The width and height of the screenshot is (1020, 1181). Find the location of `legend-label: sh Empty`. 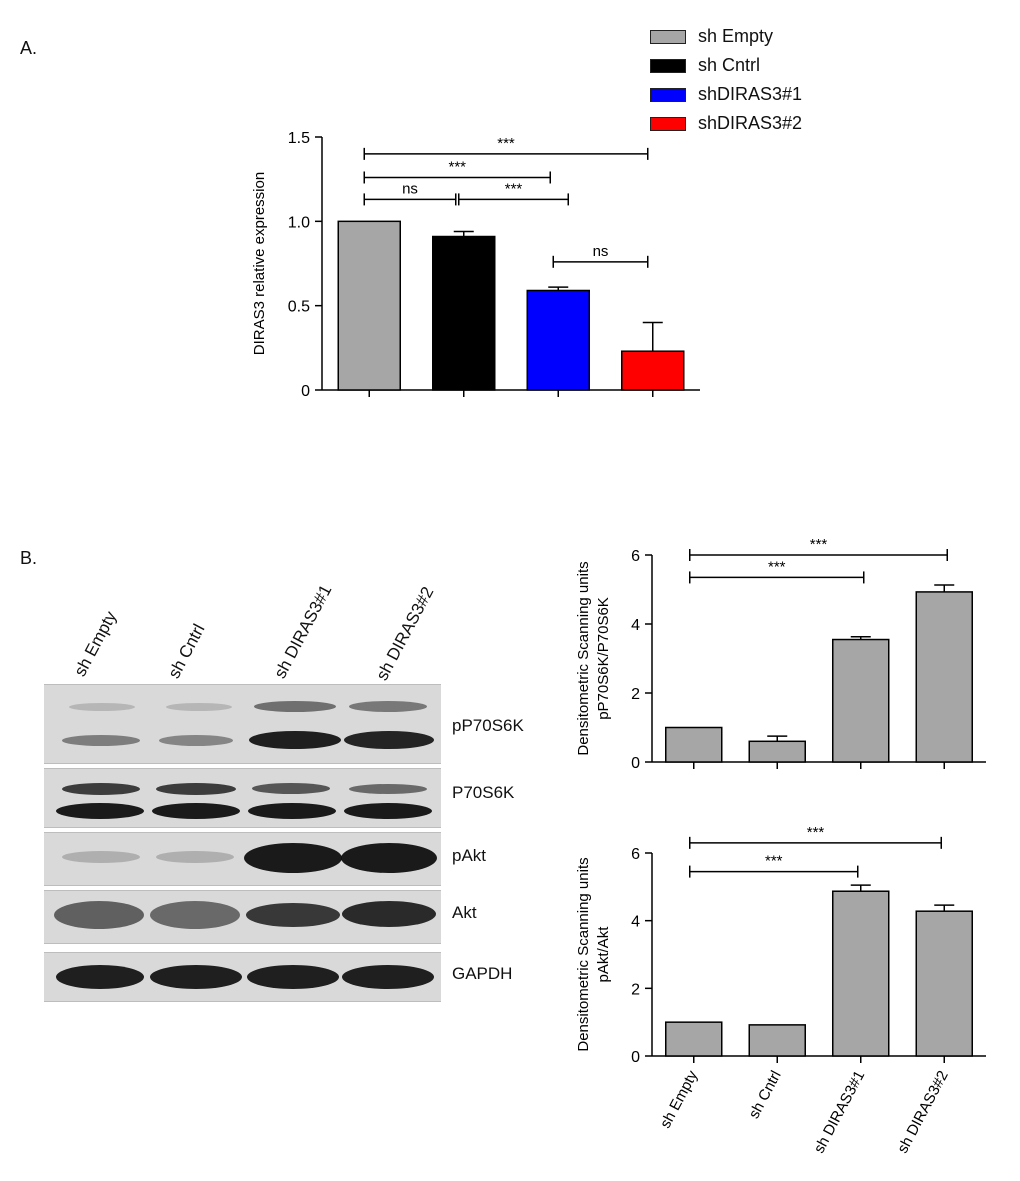

legend-label: sh Empty is located at coordinates (736, 36).